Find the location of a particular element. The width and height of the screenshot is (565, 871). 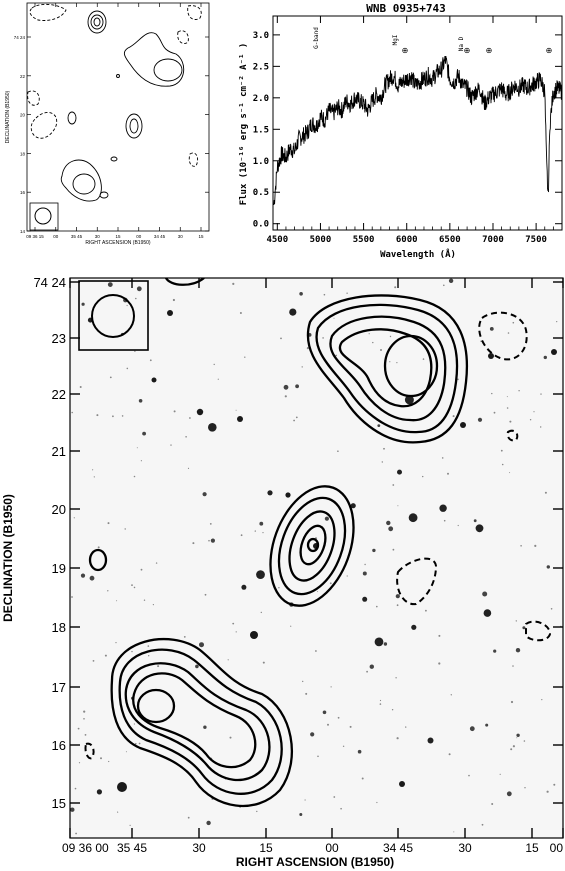

small-map-frame is located at coordinates (118, 117).